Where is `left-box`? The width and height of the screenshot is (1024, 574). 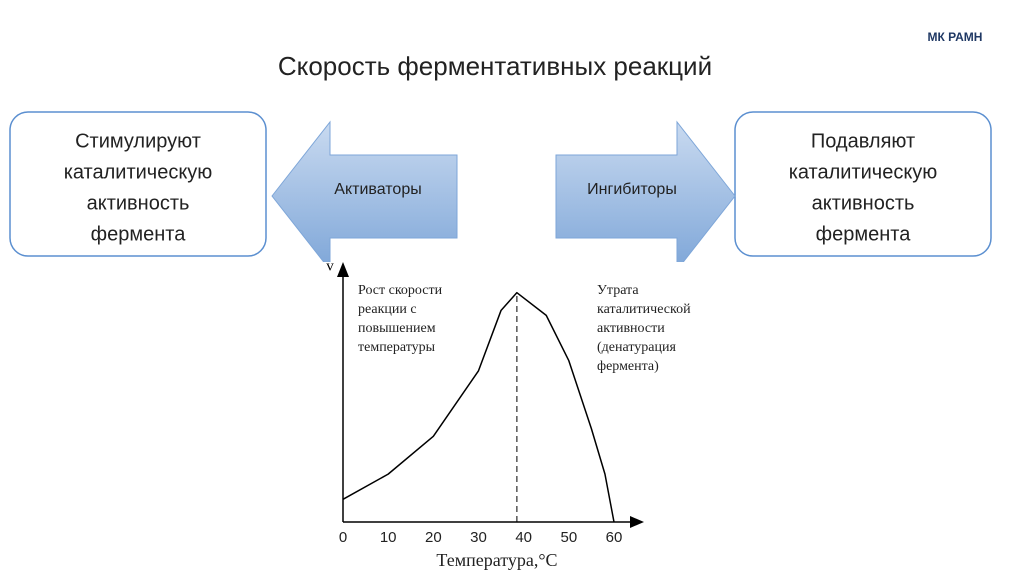
left-box is located at coordinates (138, 184).